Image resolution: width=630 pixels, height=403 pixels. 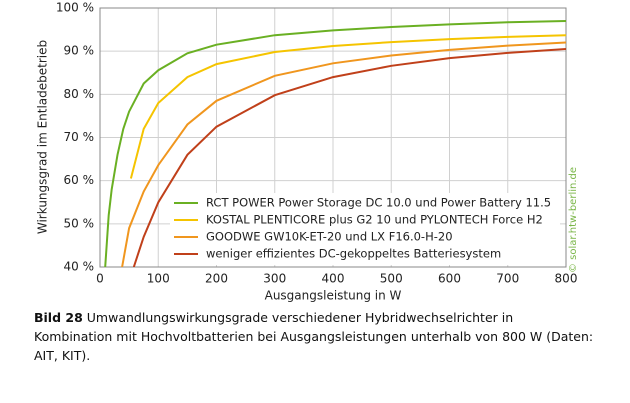 What do you see at coordinates (75, 8) in the screenshot?
I see `y-tick-label: 100 %` at bounding box center [75, 8].